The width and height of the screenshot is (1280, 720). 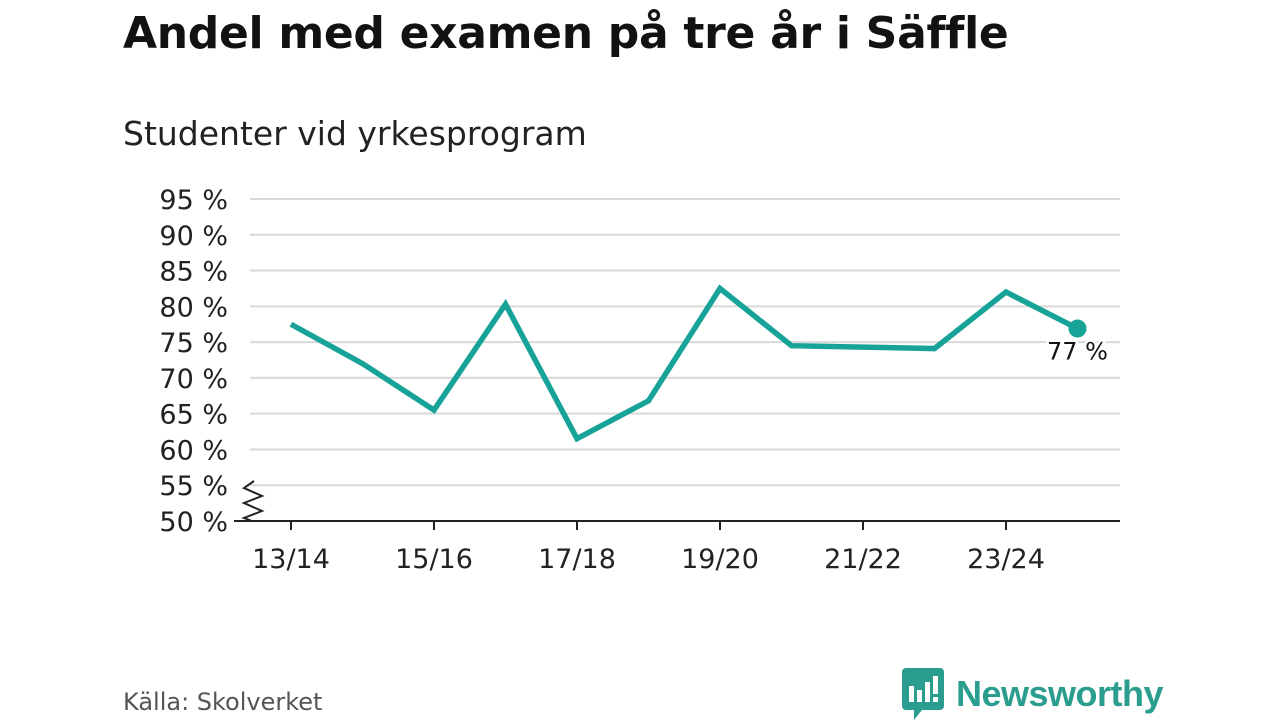 I want to click on x-tick-label-21/22: 21/22, so click(x=863, y=559).